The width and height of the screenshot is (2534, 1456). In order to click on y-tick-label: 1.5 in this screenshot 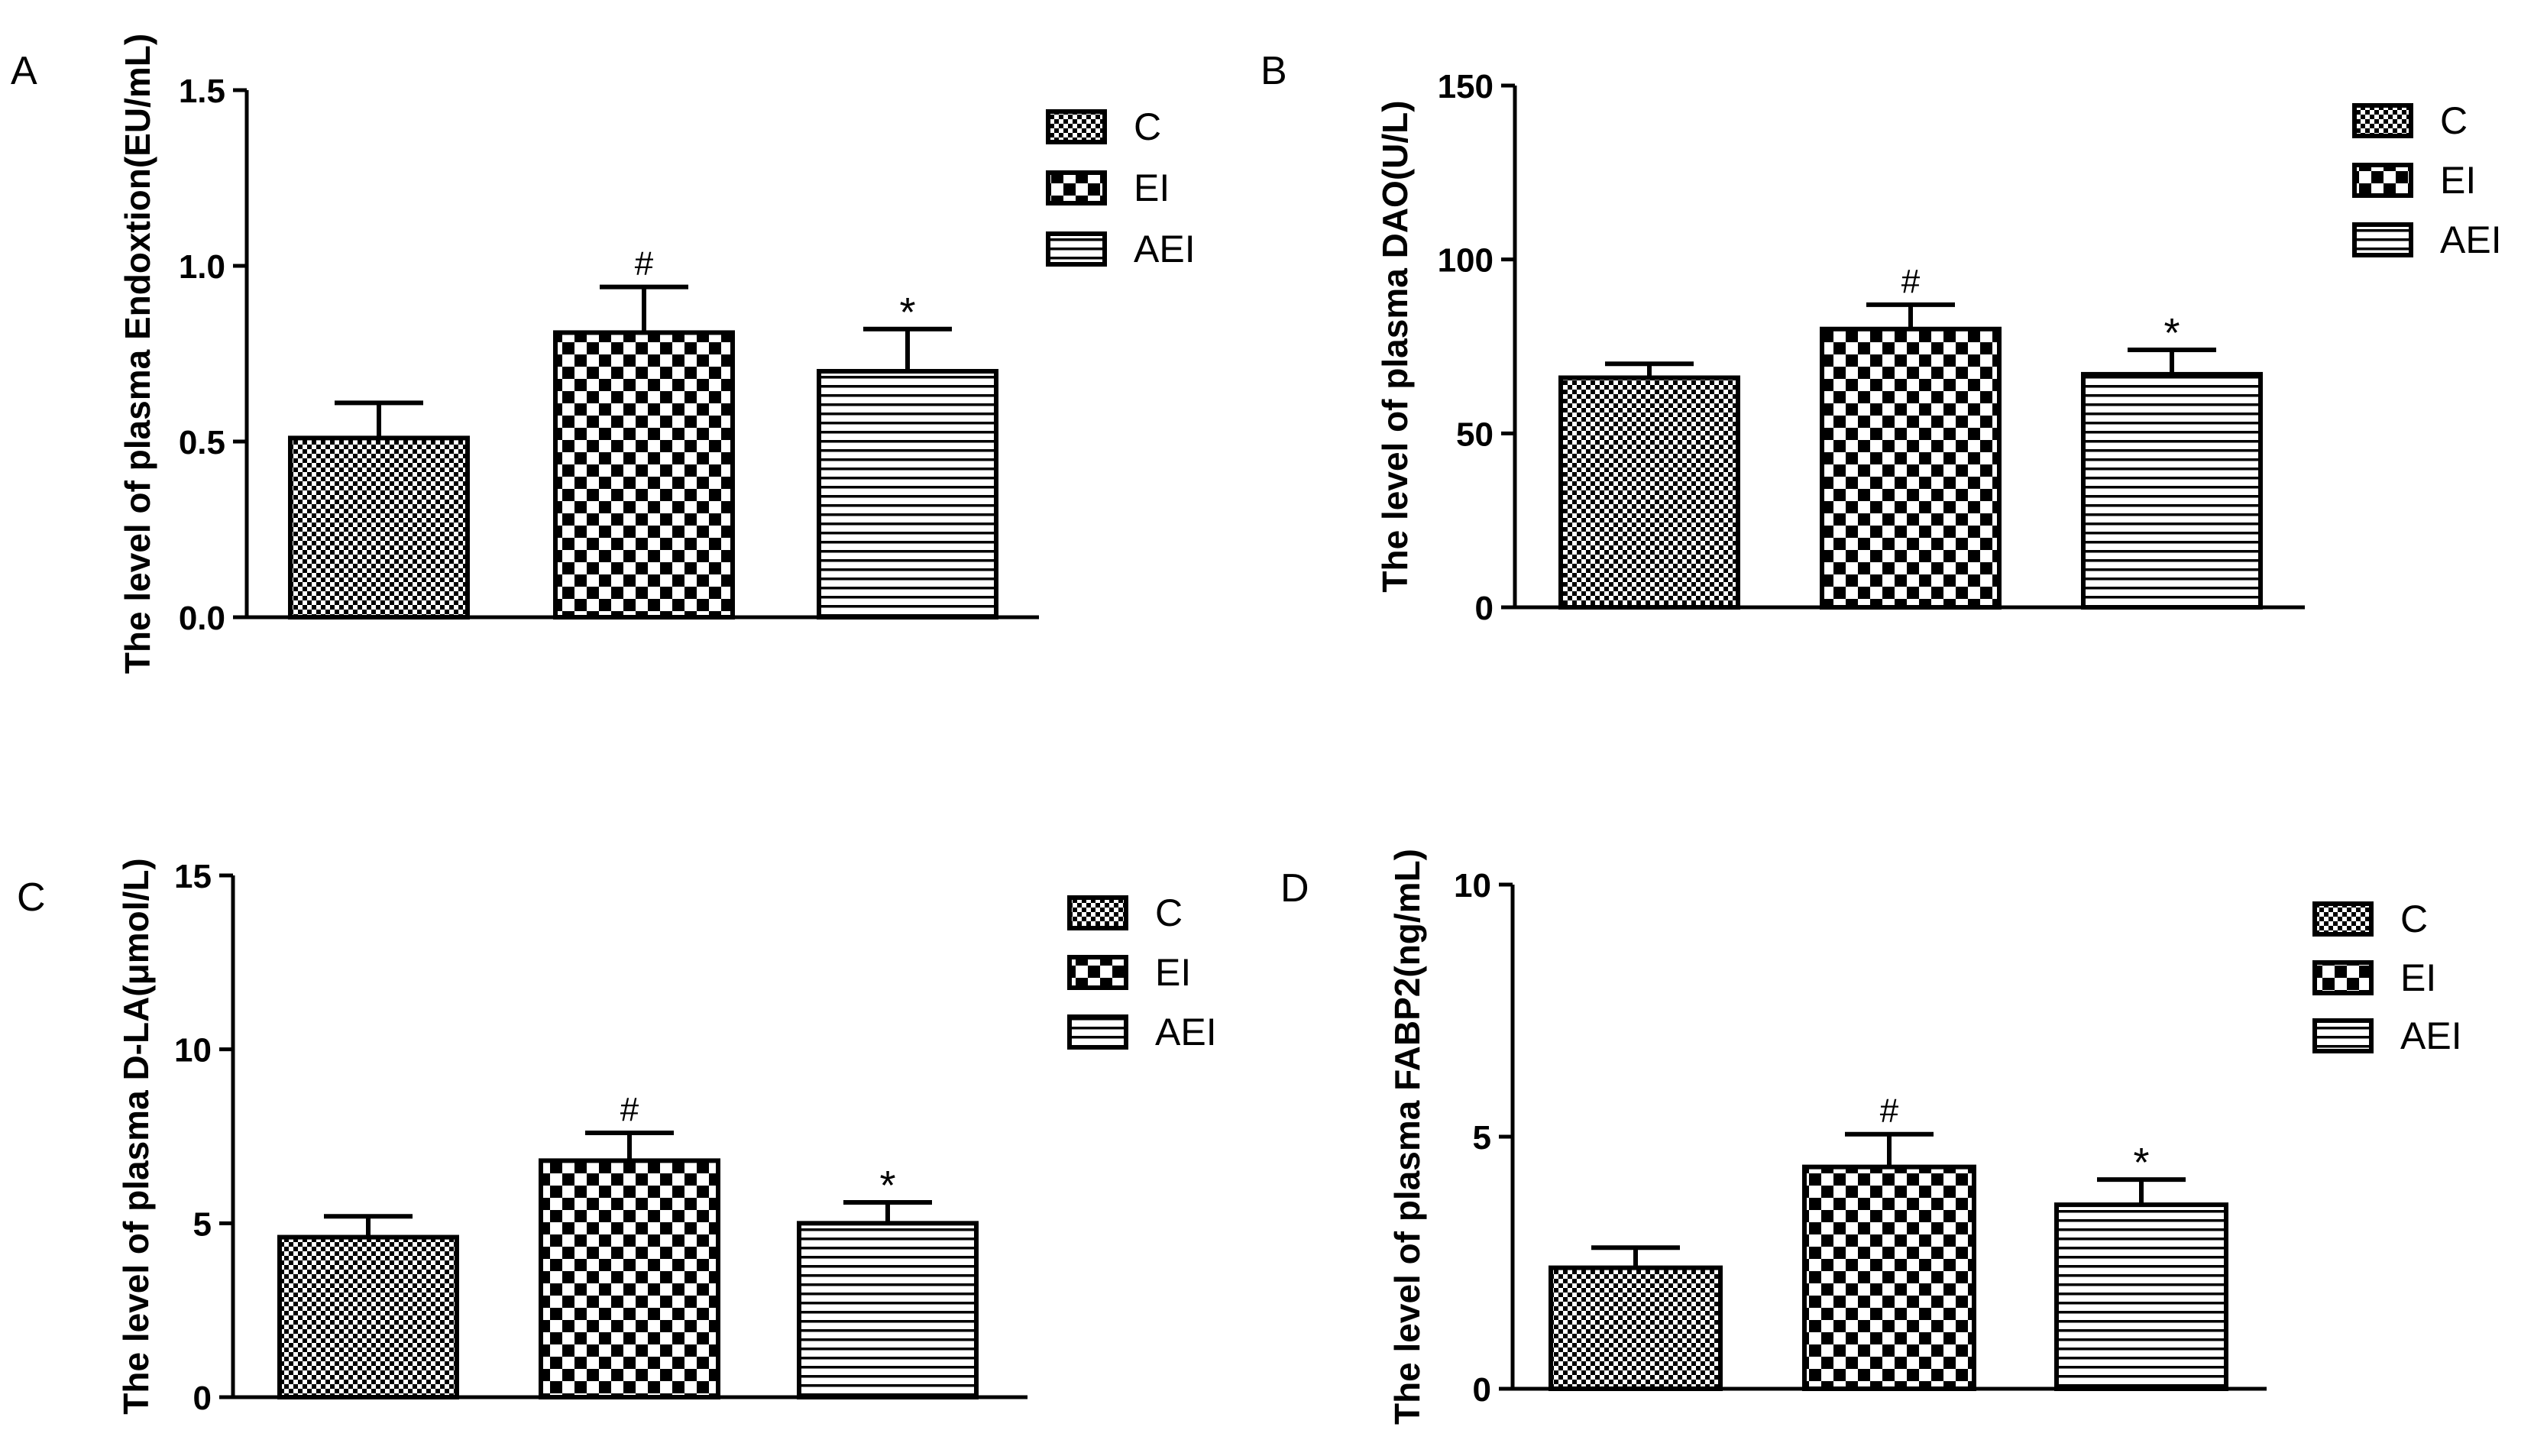, I will do `click(202, 91)`.